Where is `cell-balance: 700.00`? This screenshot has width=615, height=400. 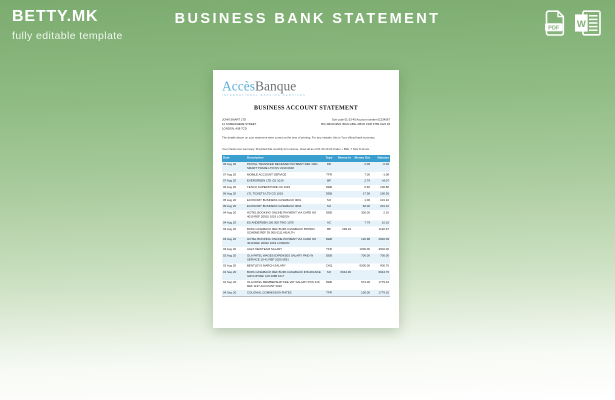 cell-balance: 700.00 is located at coordinates (384, 256).